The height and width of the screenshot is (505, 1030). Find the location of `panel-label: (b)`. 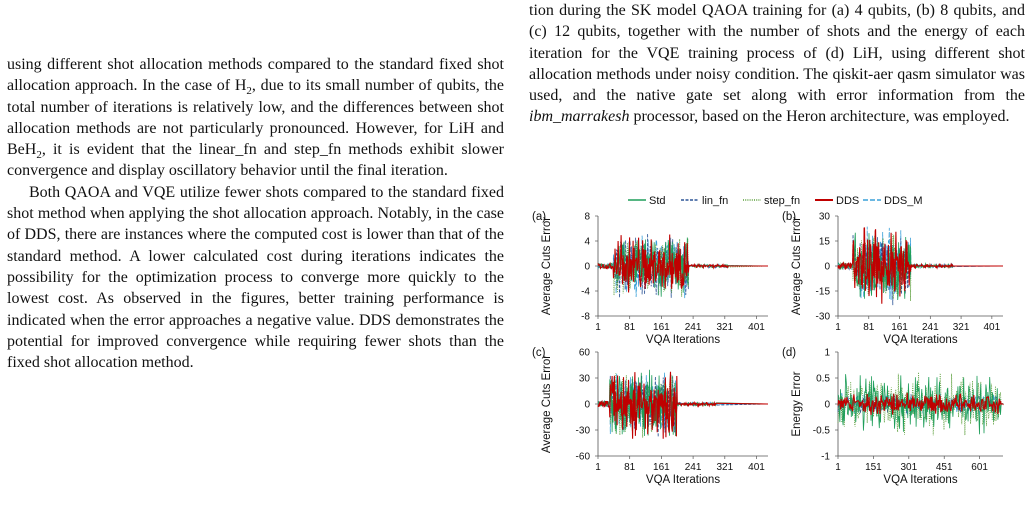

panel-label: (b) is located at coordinates (789, 217).